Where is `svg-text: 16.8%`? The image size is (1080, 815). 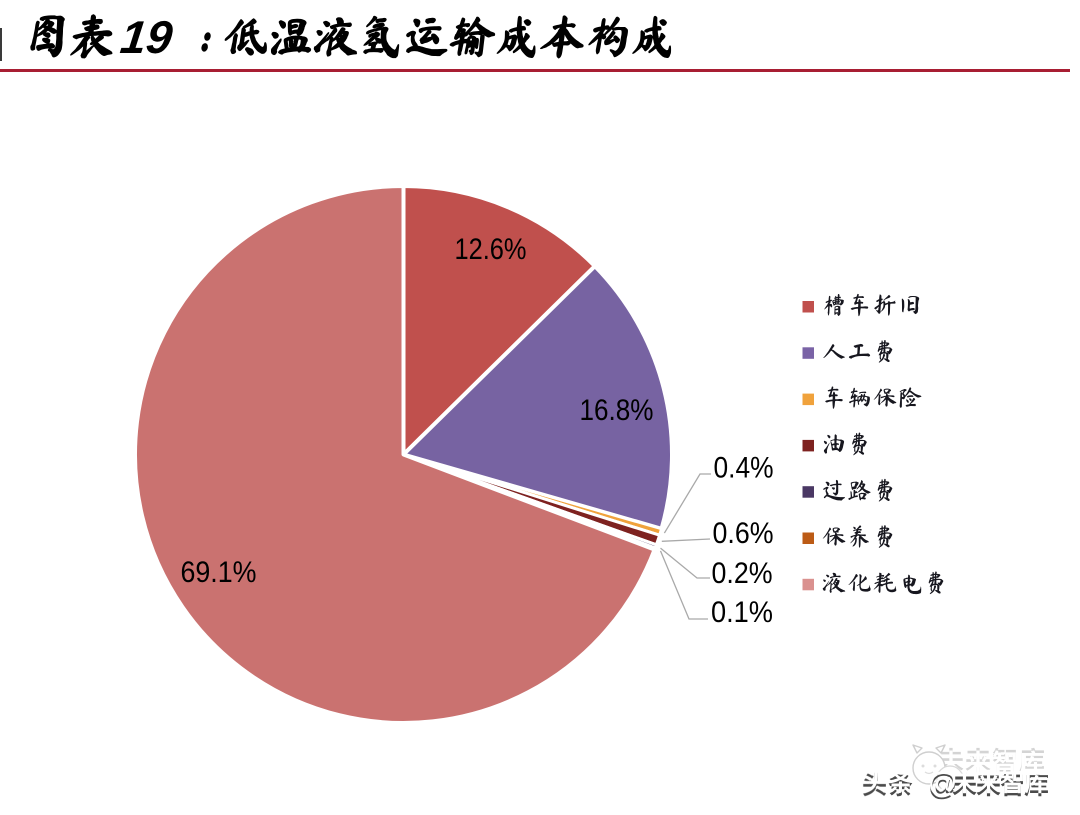
svg-text: 16.8% is located at coordinates (617, 410).